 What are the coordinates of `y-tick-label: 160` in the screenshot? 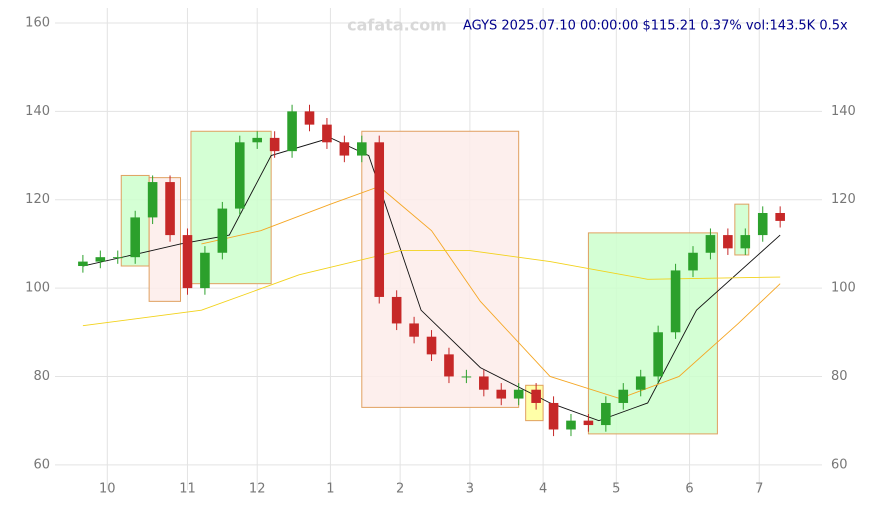 It's located at (37, 23).